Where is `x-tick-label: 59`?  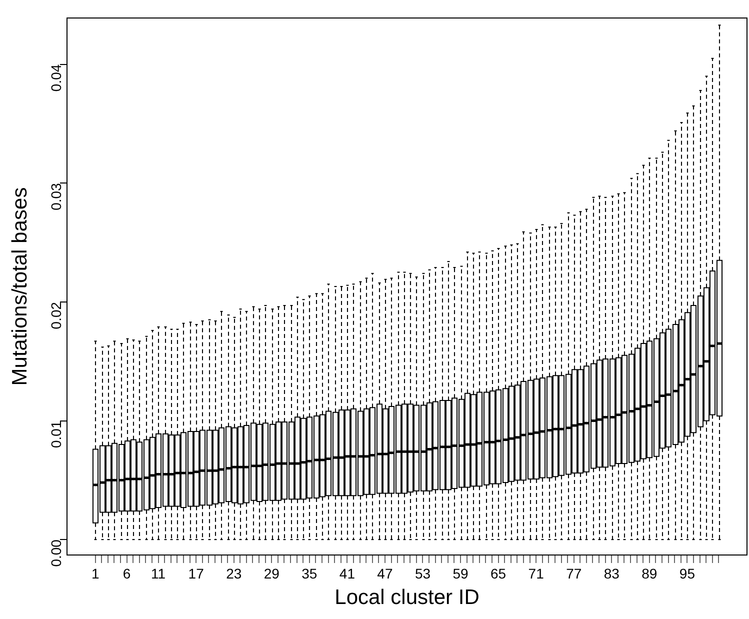
x-tick-label: 59 is located at coordinates (460, 573).